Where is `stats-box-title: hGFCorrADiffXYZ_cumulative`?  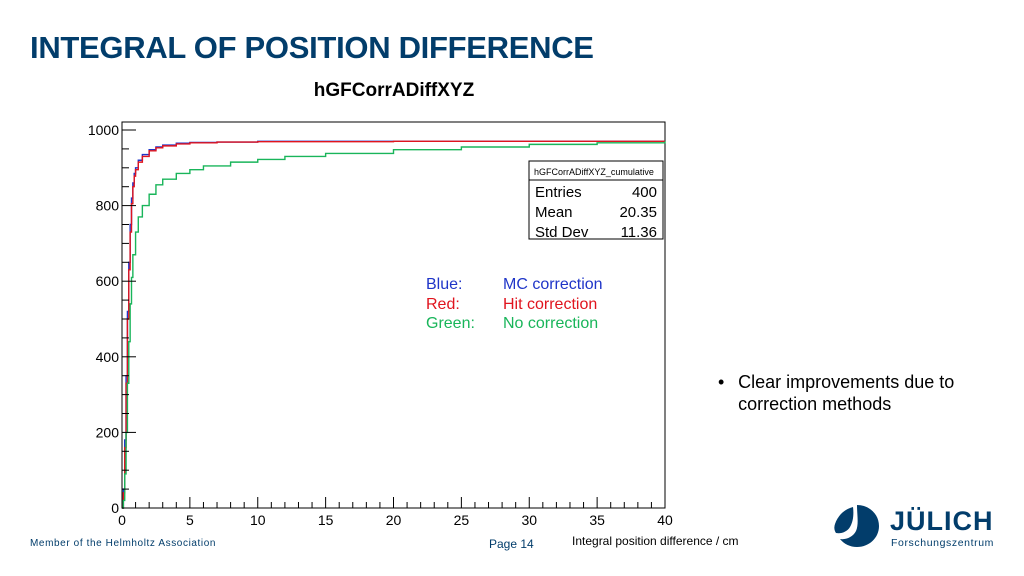
stats-box-title: hGFCorrADiffXYZ_cumulative is located at coordinates (594, 172).